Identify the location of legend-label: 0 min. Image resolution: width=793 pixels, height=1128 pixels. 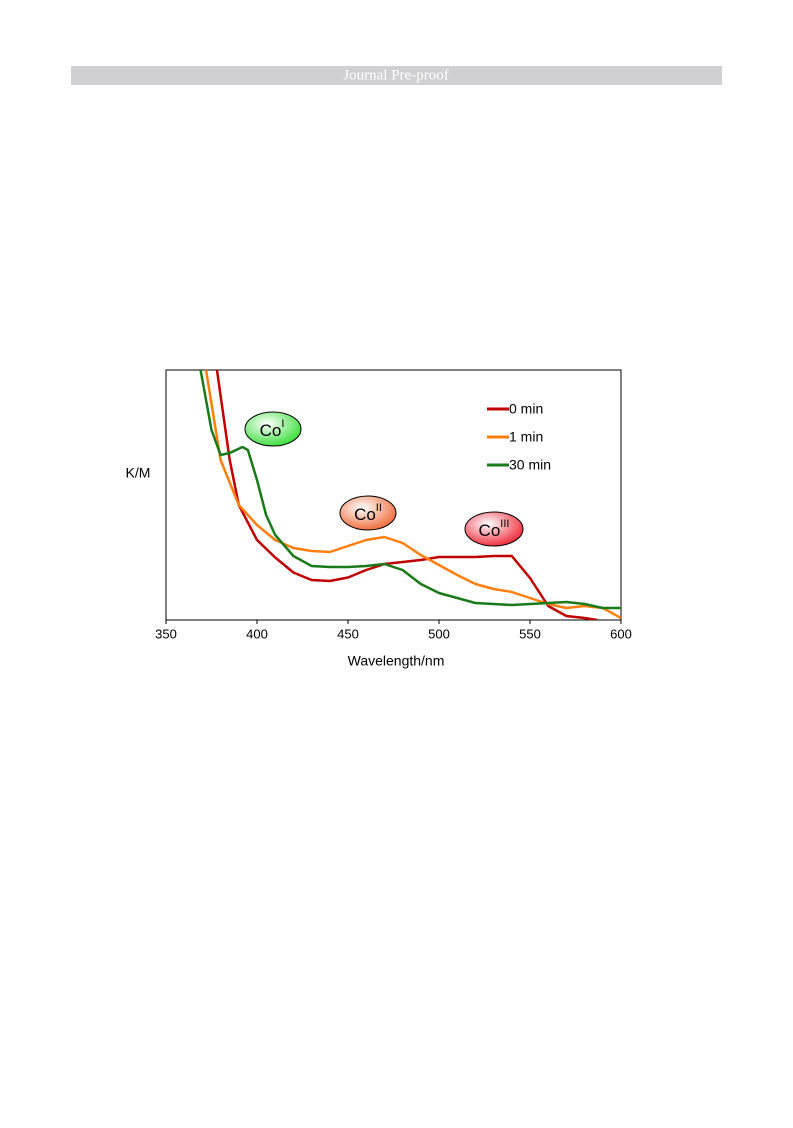
(526, 409).